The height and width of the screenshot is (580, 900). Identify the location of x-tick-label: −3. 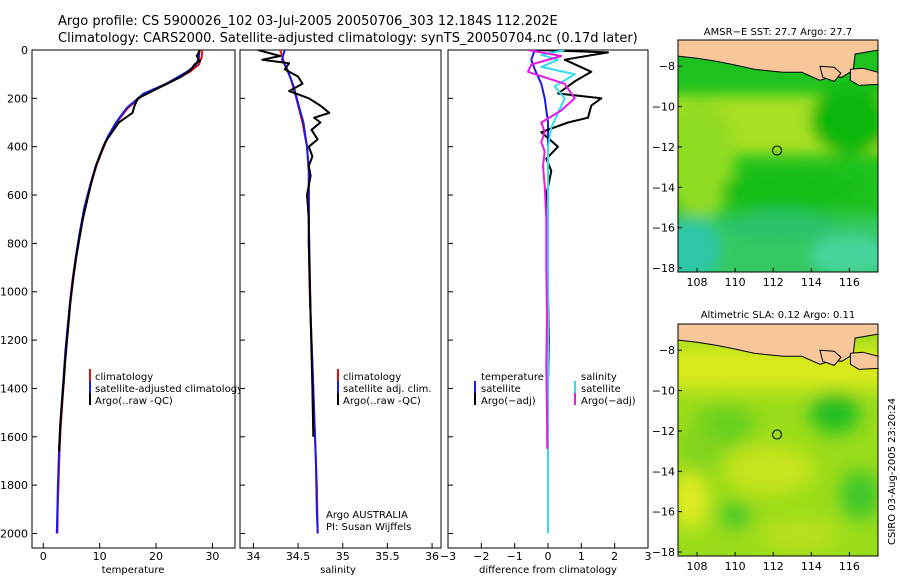
(448, 556).